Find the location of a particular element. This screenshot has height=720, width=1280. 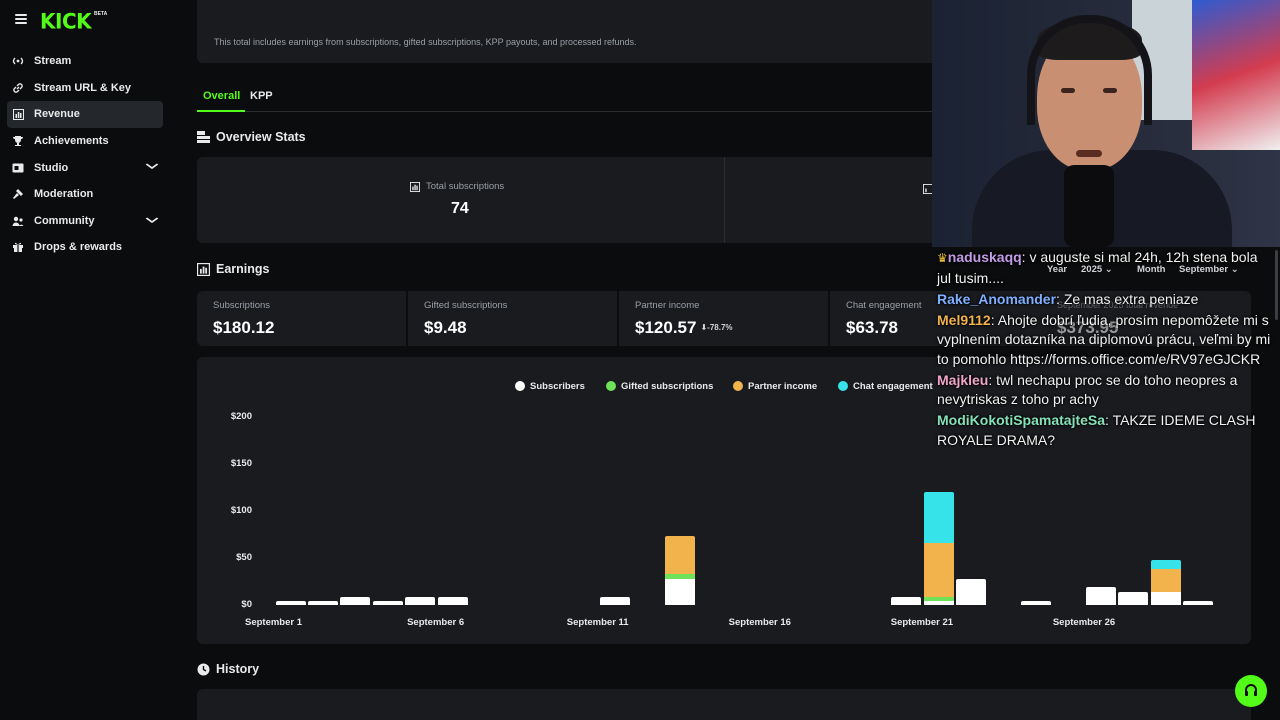

sidebar-item-label: Stream URL & Key is located at coordinates (82, 87).